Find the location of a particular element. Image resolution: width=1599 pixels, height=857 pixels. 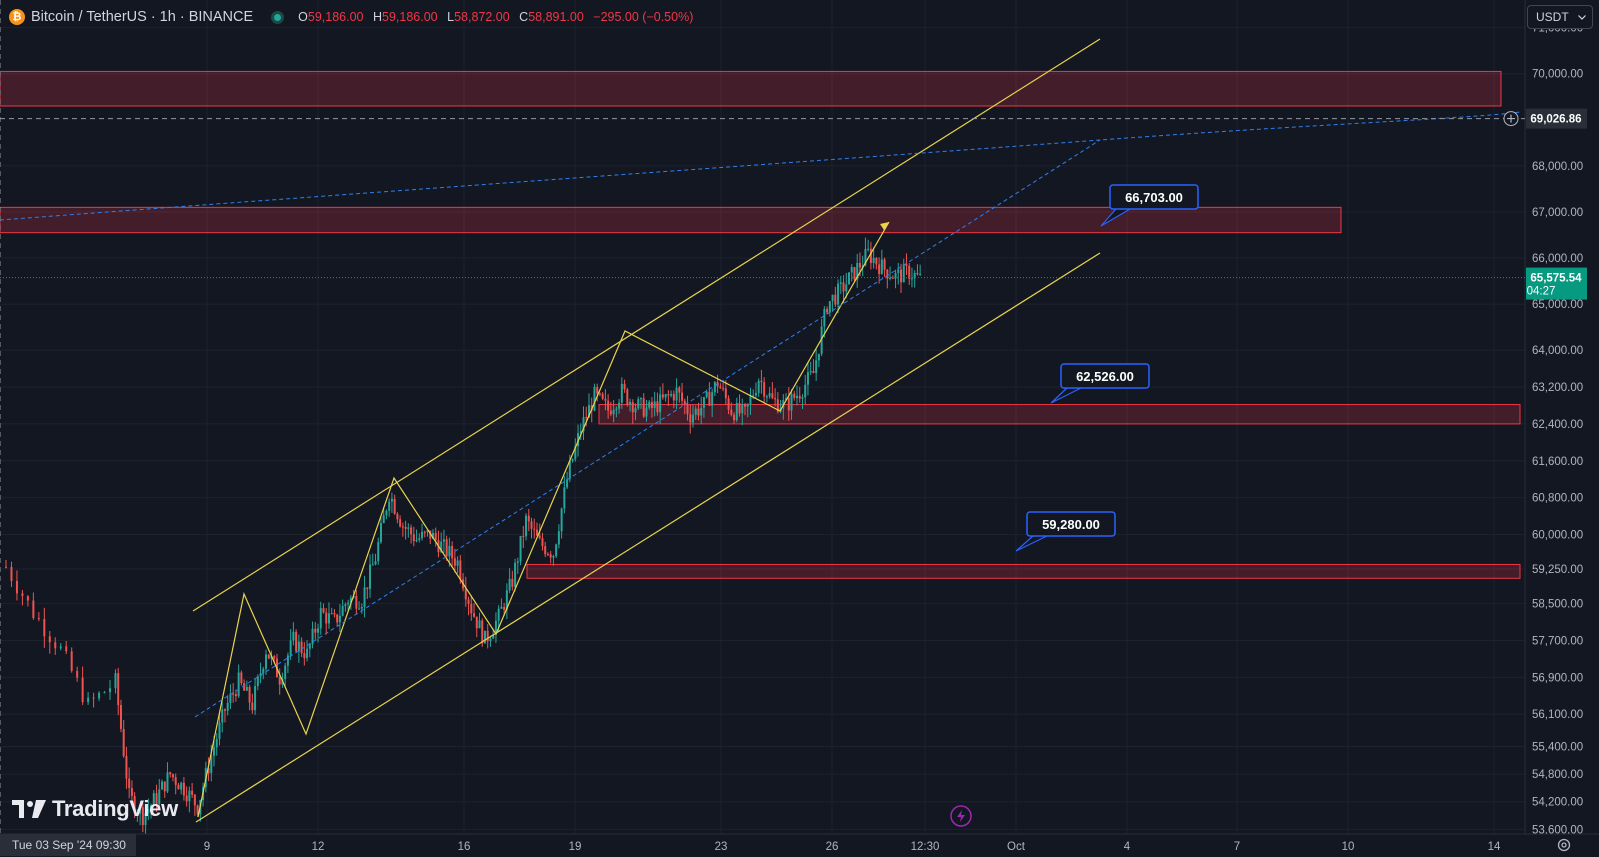

chart-settings-button is located at coordinates (1564, 845).